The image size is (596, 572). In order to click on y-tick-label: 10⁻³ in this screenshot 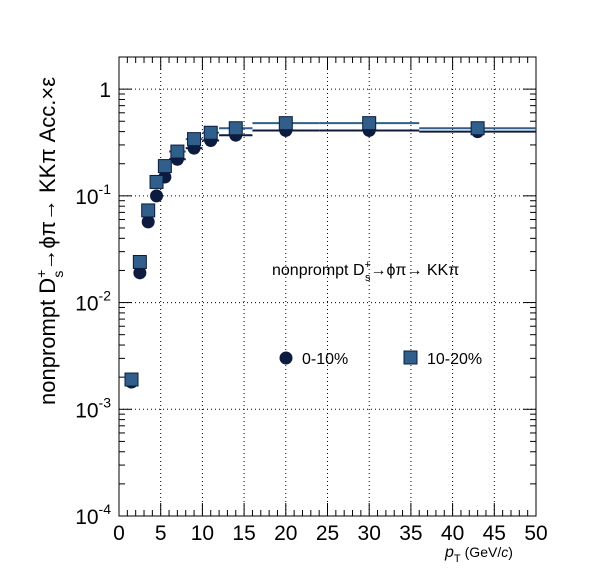, I will do `click(93, 408)`.